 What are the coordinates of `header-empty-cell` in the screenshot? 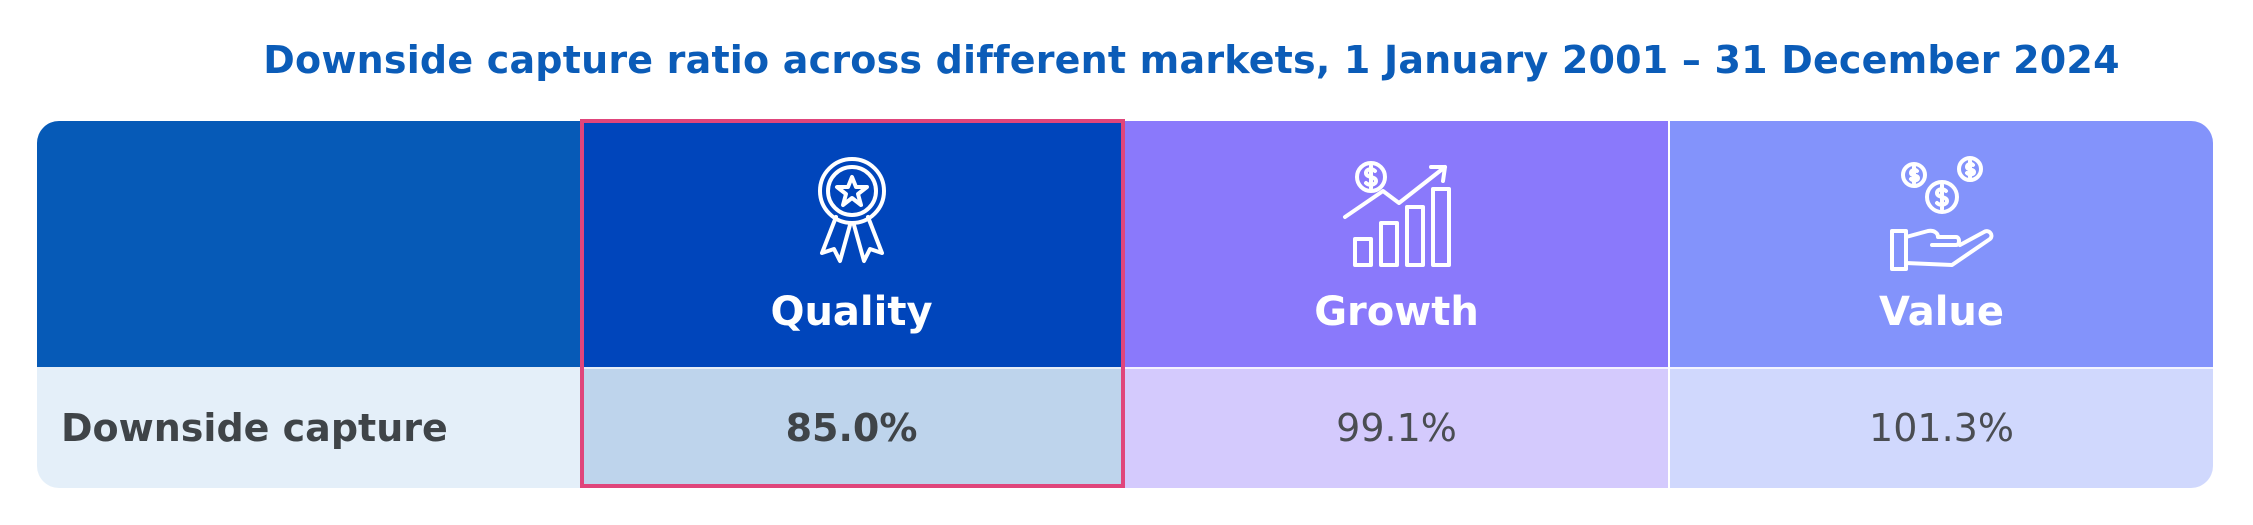 It's located at (308, 245).